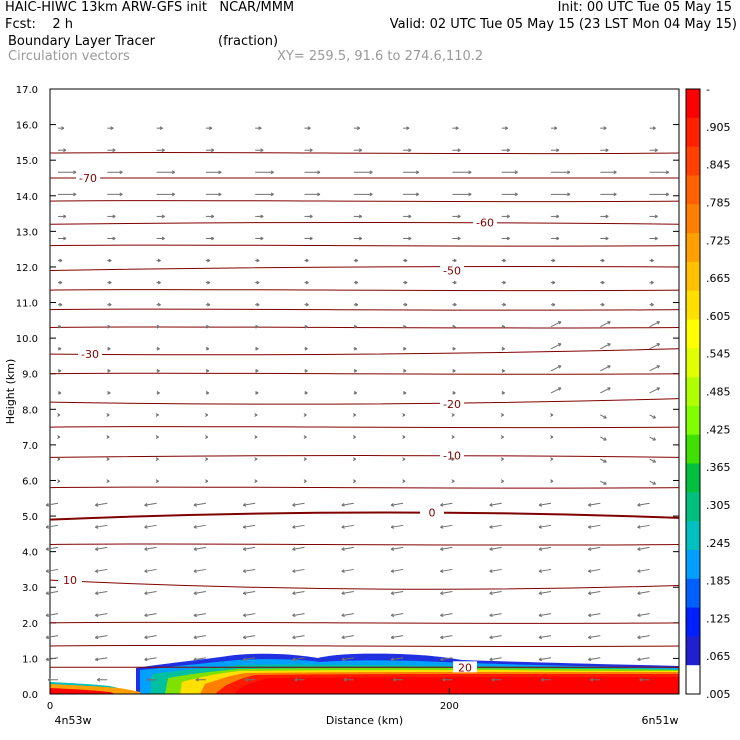 This screenshot has width=740, height=740. I want to click on y-tick-label-4: 4.0, so click(30, 553).